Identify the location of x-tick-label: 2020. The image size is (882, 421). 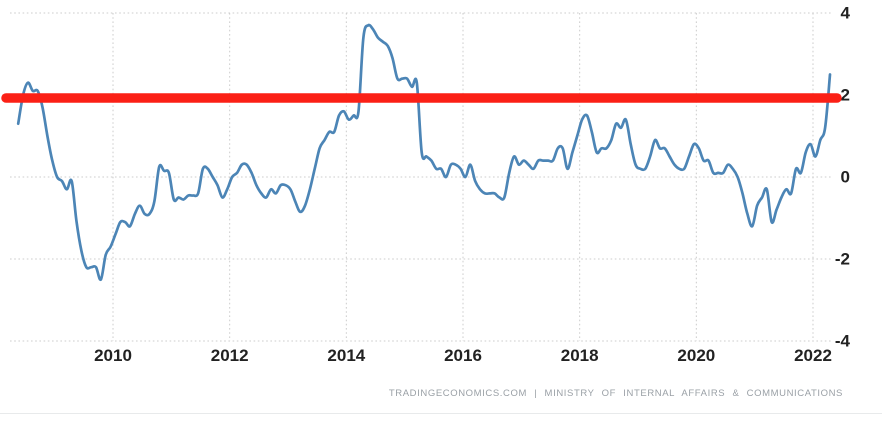
(696, 355).